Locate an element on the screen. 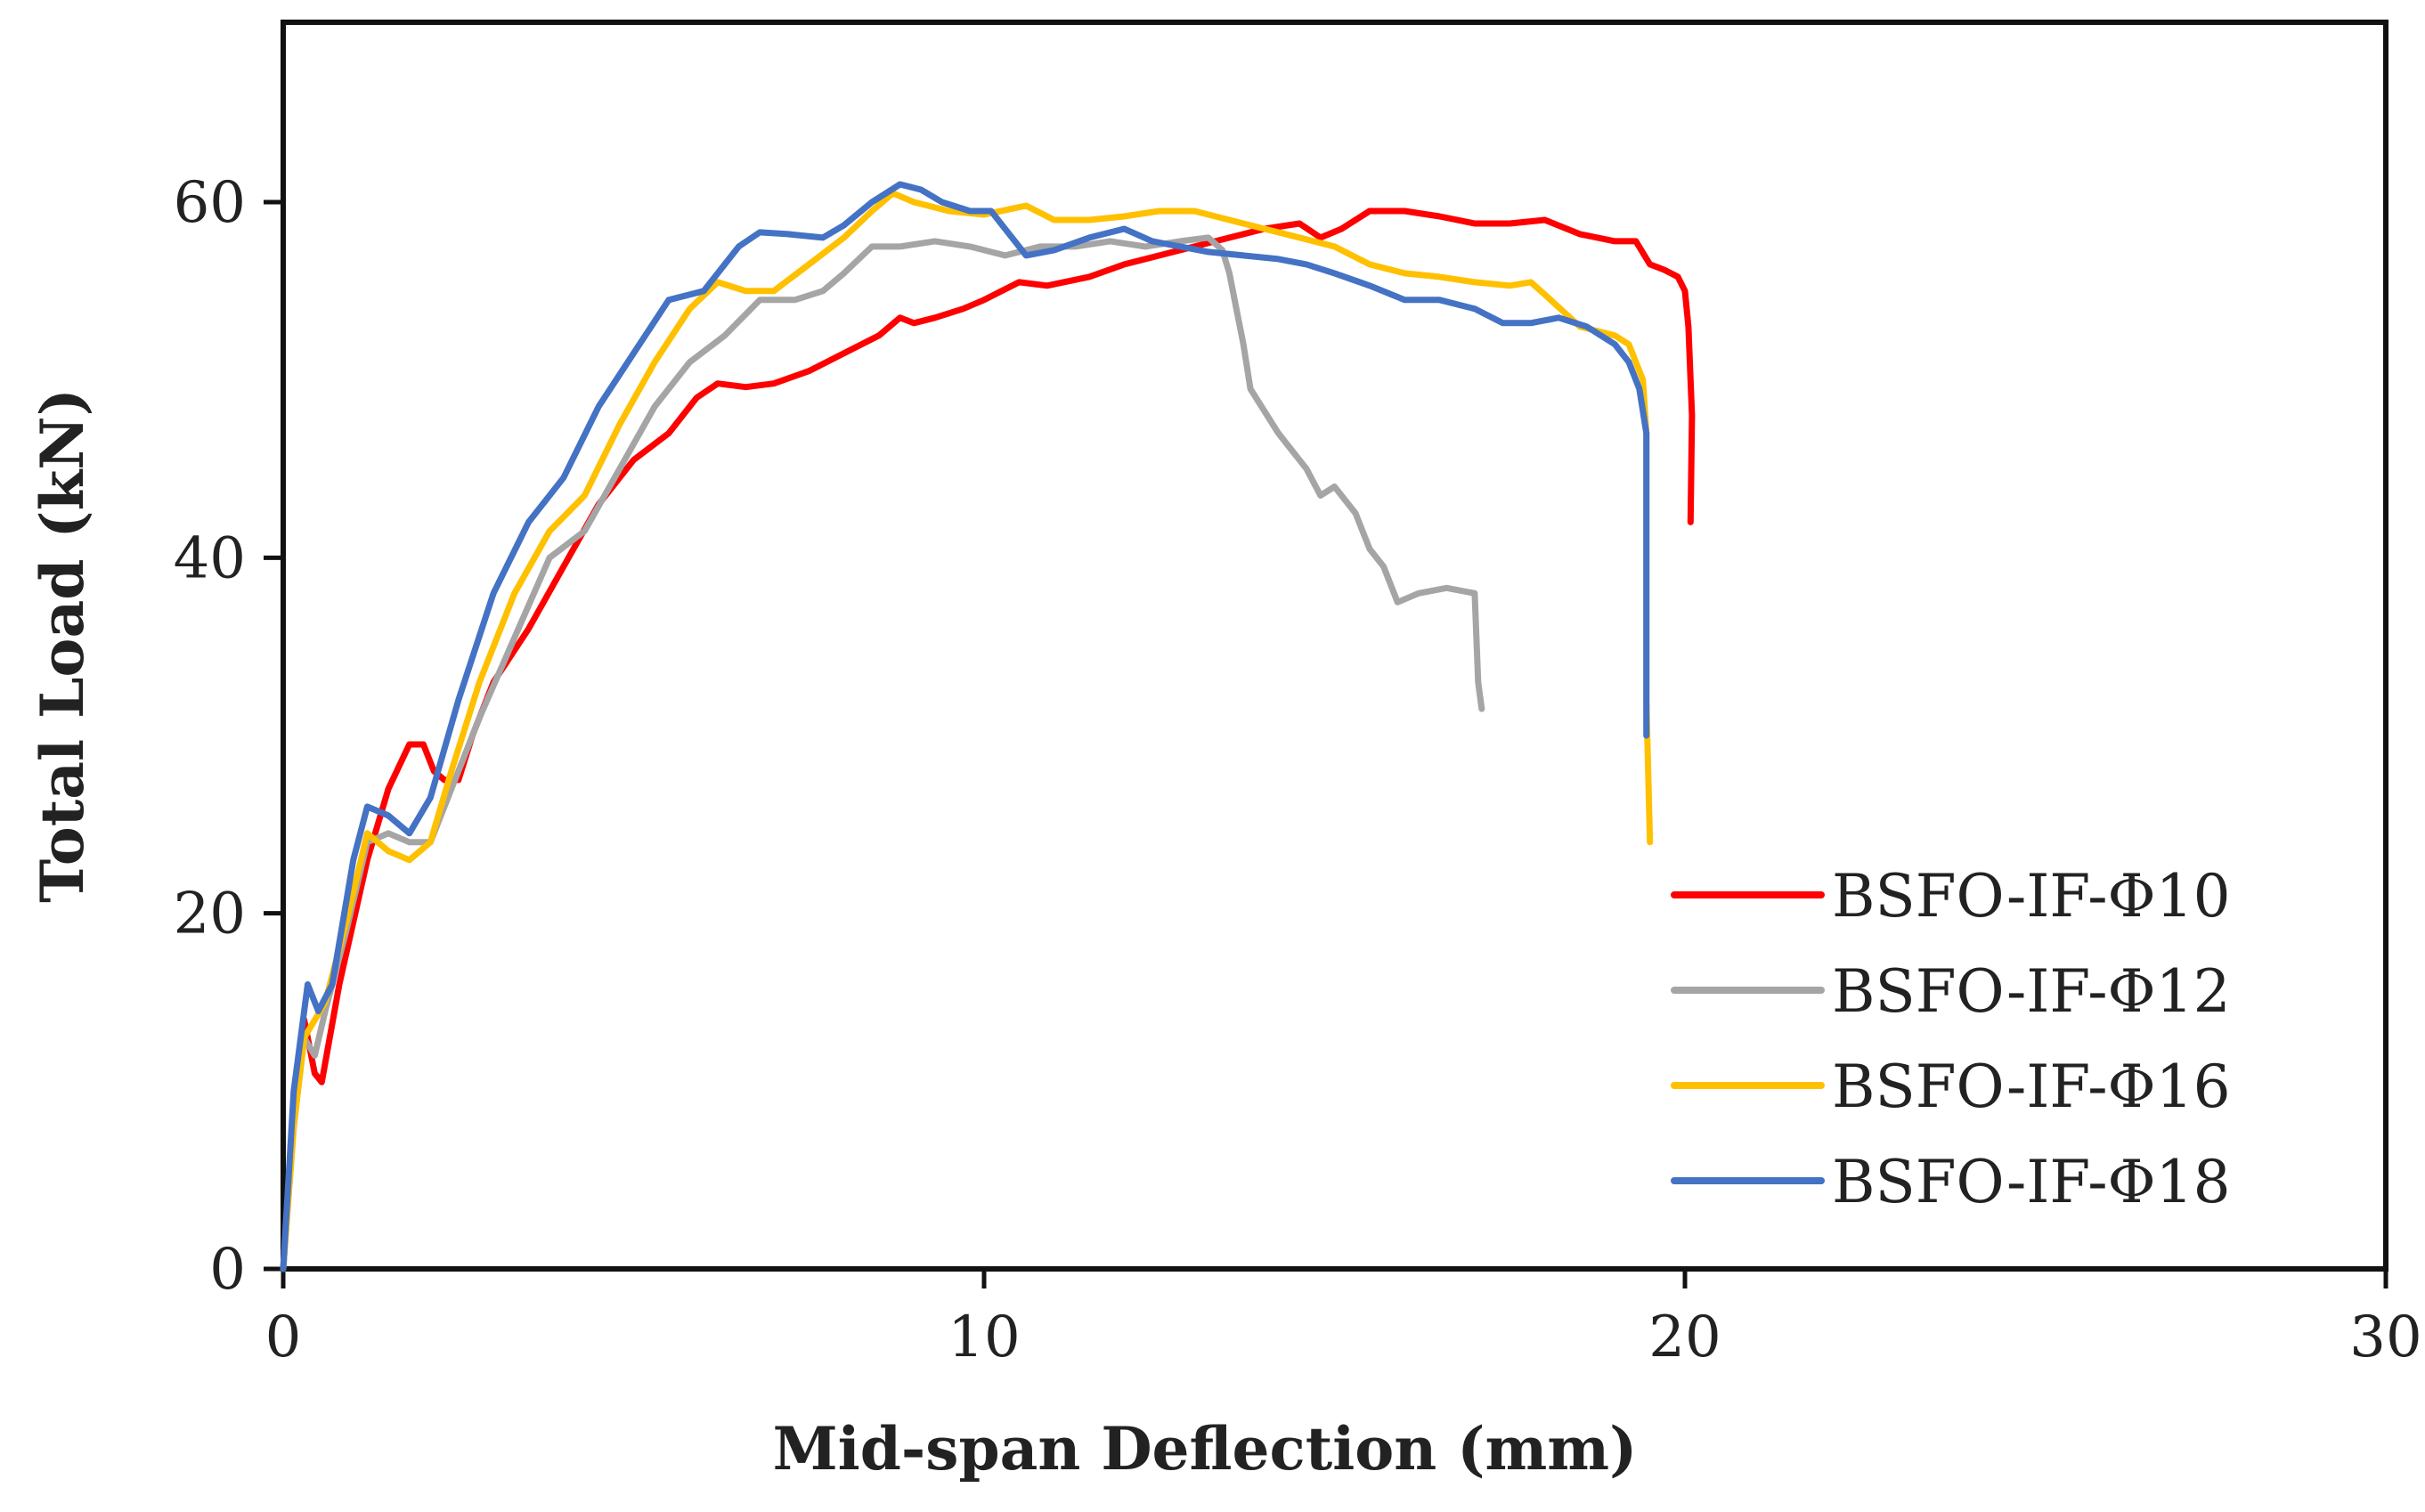 The width and height of the screenshot is (2425, 1512). legend-label: BSFO-IF-Φ12 is located at coordinates (2031, 991).